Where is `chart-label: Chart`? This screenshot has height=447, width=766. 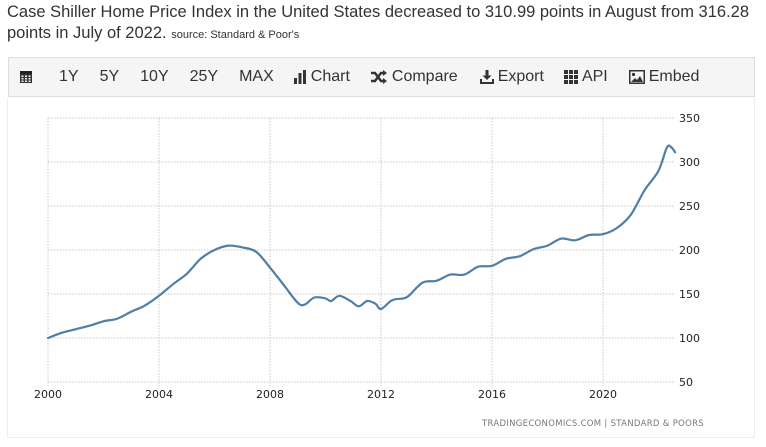 chart-label: Chart is located at coordinates (330, 76).